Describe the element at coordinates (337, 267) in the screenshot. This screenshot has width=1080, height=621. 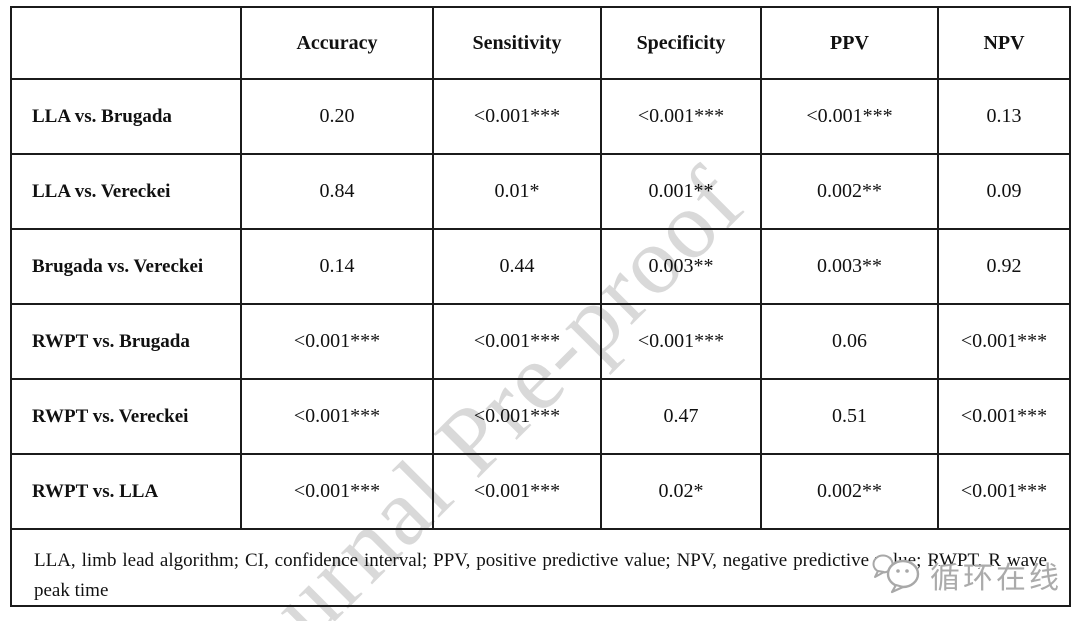
I see `table-cell: 0.14` at that location.